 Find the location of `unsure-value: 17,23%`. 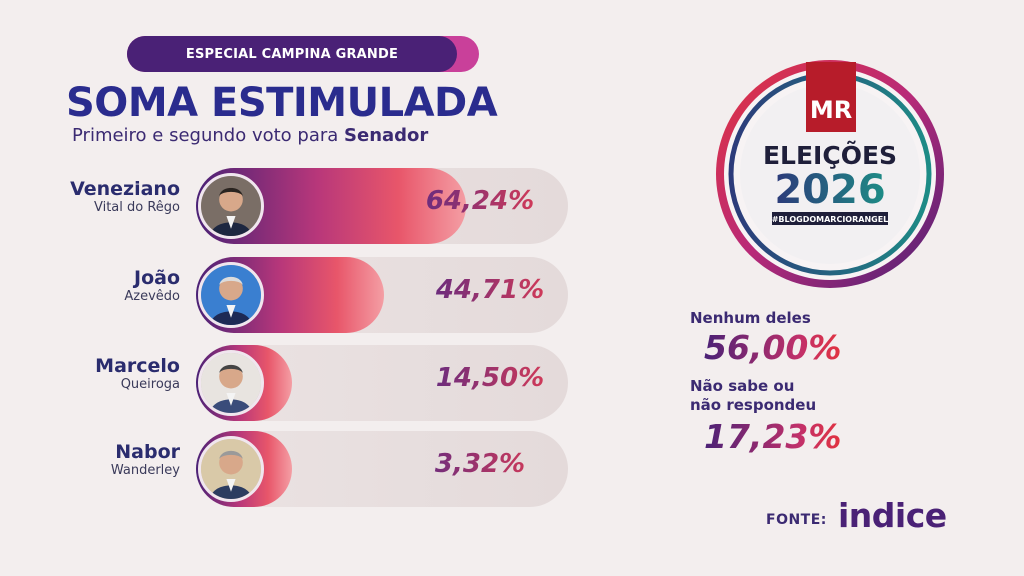

unsure-value: 17,23% is located at coordinates (773, 436).